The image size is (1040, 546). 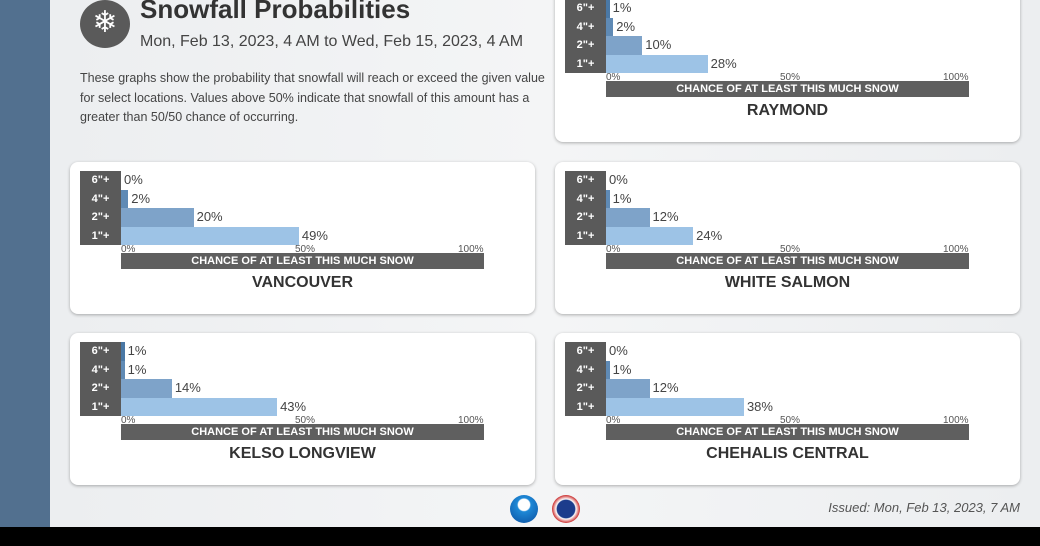 What do you see at coordinates (759, 406) in the screenshot?
I see `value-label: 38%` at bounding box center [759, 406].